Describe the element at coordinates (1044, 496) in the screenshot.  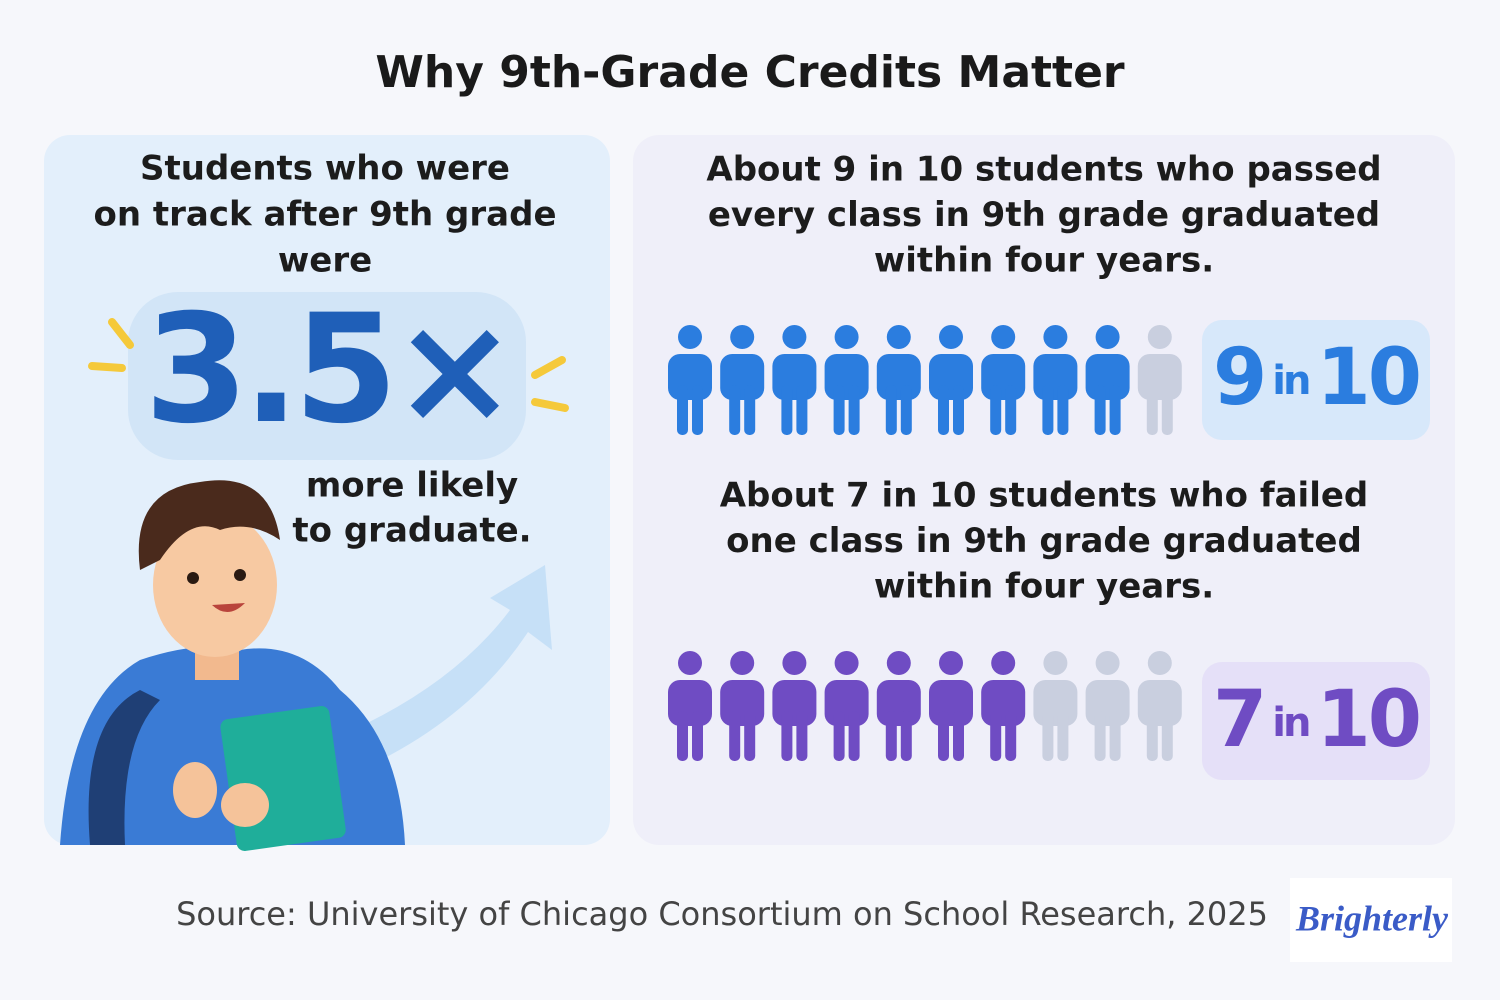
I see `stat-line: About 7 in 10 students who failed` at that location.